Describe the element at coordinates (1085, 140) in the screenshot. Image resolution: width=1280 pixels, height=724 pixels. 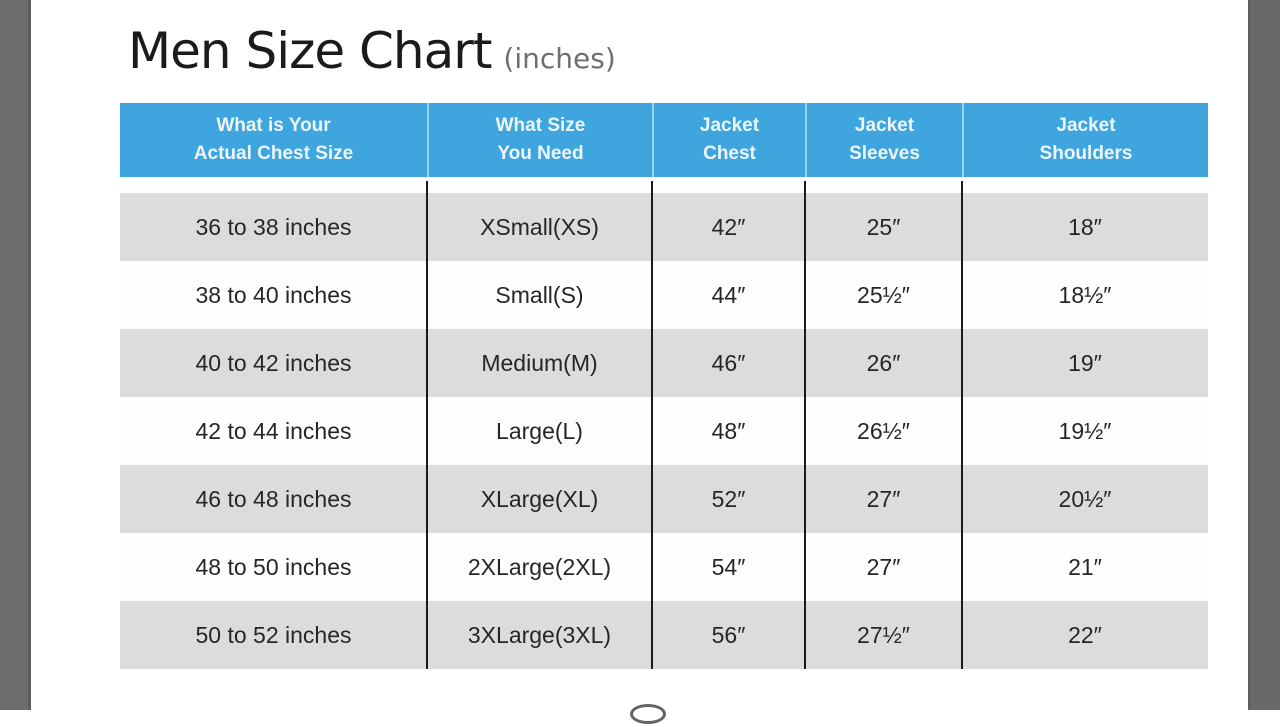
I see `header-cell: Jacket Shoulders` at that location.